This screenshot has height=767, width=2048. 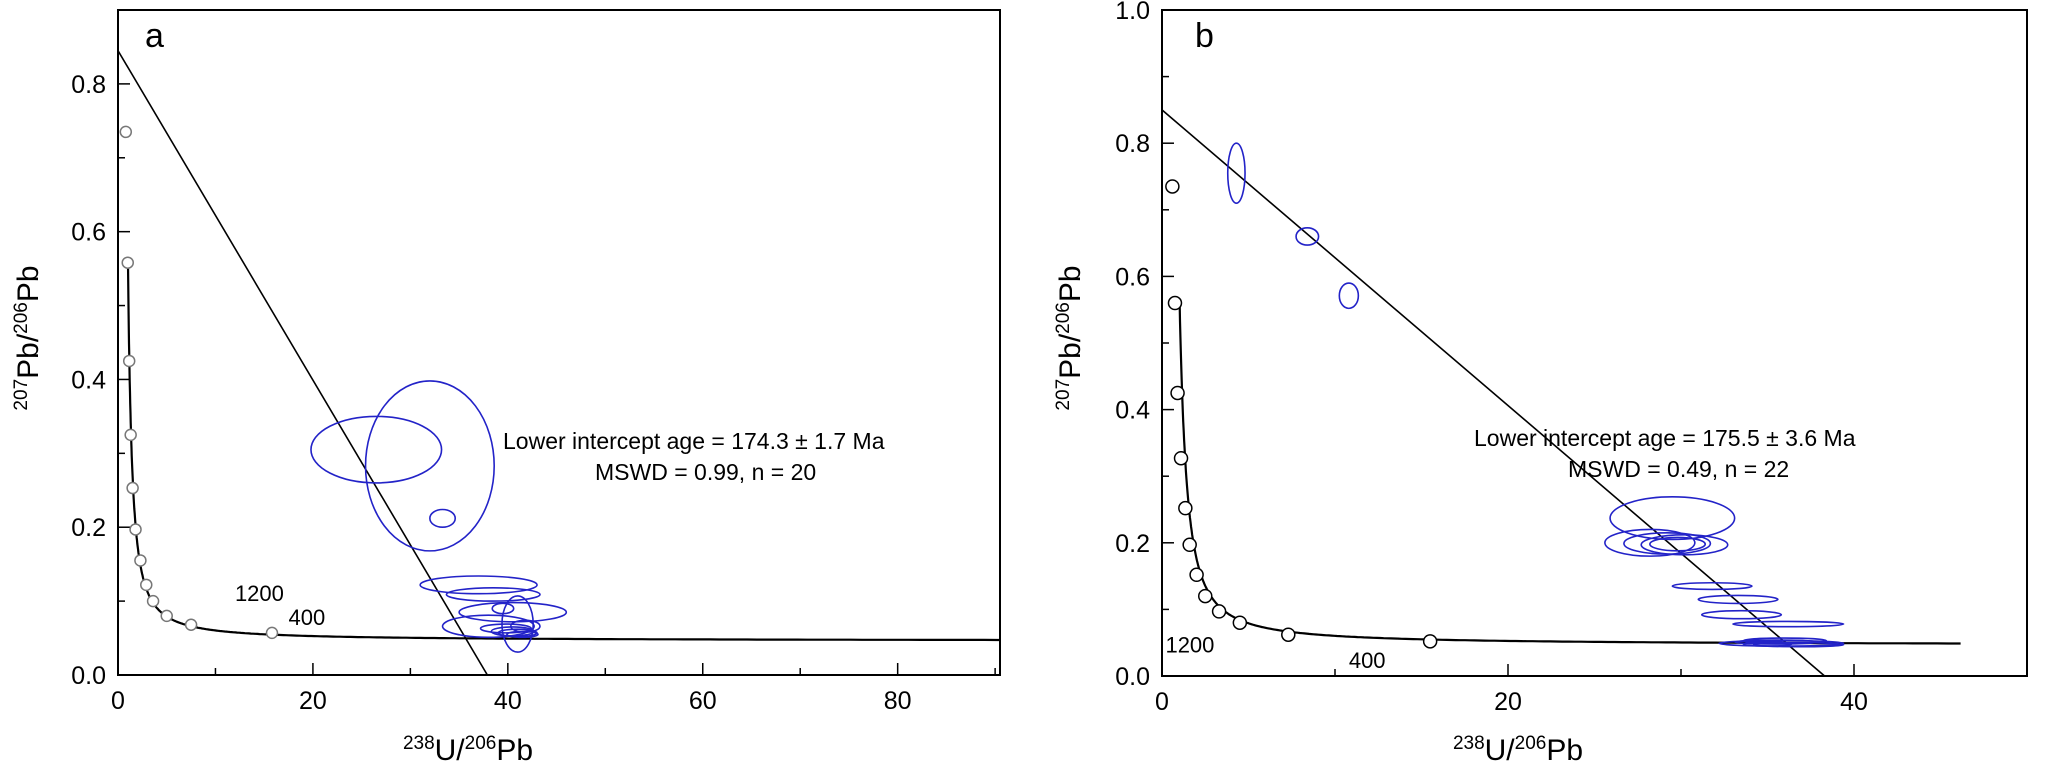 I want to click on panel-a-x-tick-label: 0, so click(x=118, y=701).